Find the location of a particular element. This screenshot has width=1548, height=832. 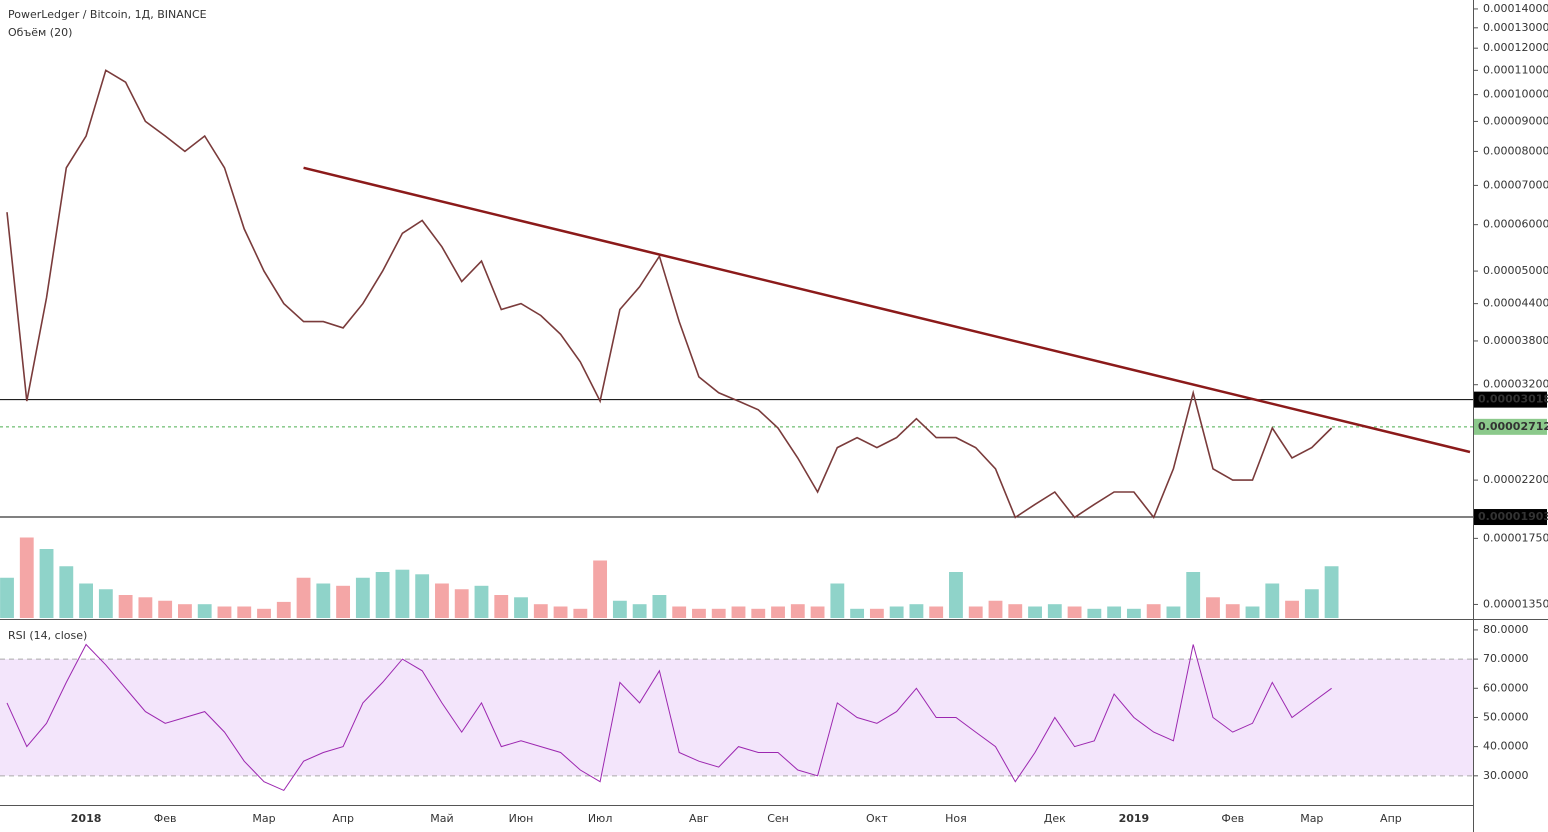

y-tick-label: 0.00006000 is located at coordinates (1515, 224).